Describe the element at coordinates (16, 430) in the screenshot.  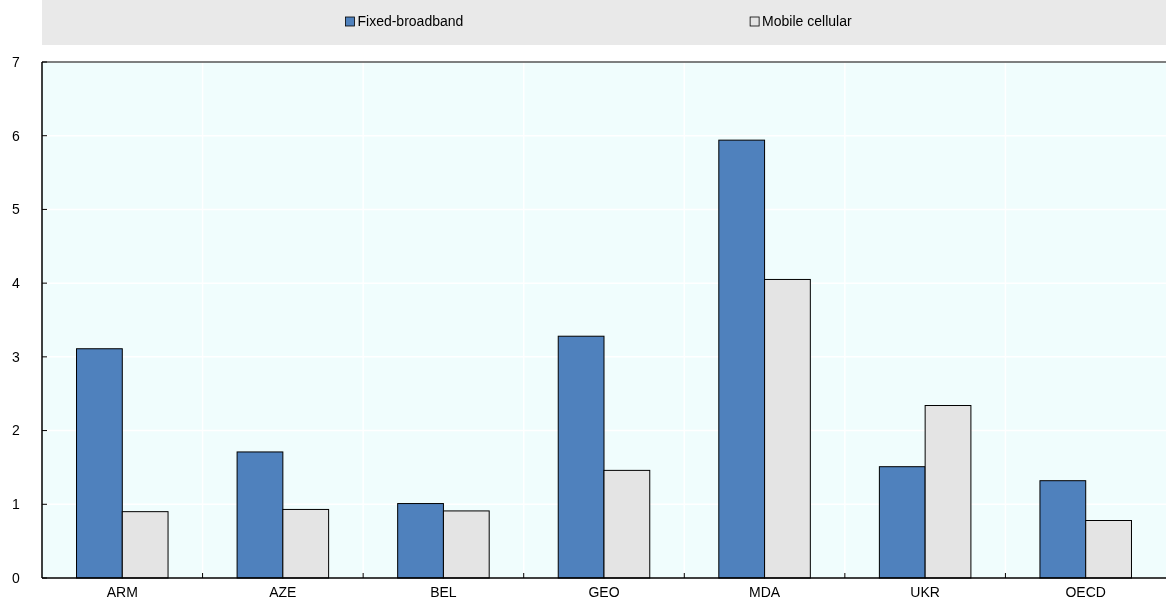
I see `y-tick-label: 2` at that location.